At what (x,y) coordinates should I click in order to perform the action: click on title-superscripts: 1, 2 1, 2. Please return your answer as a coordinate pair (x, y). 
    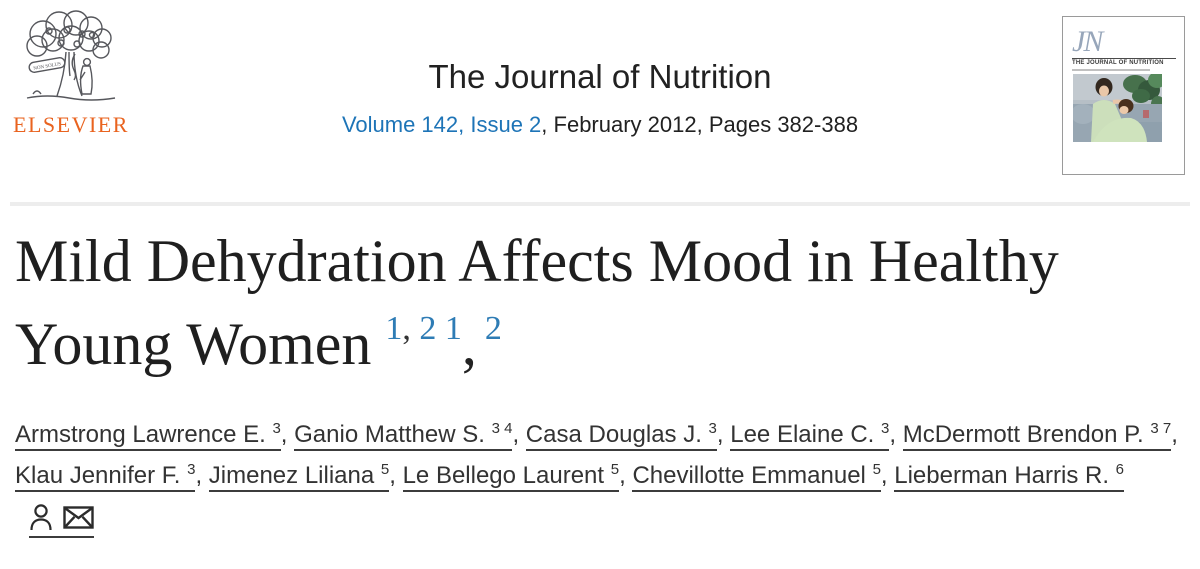
    Looking at the image, I should click on (443, 343).